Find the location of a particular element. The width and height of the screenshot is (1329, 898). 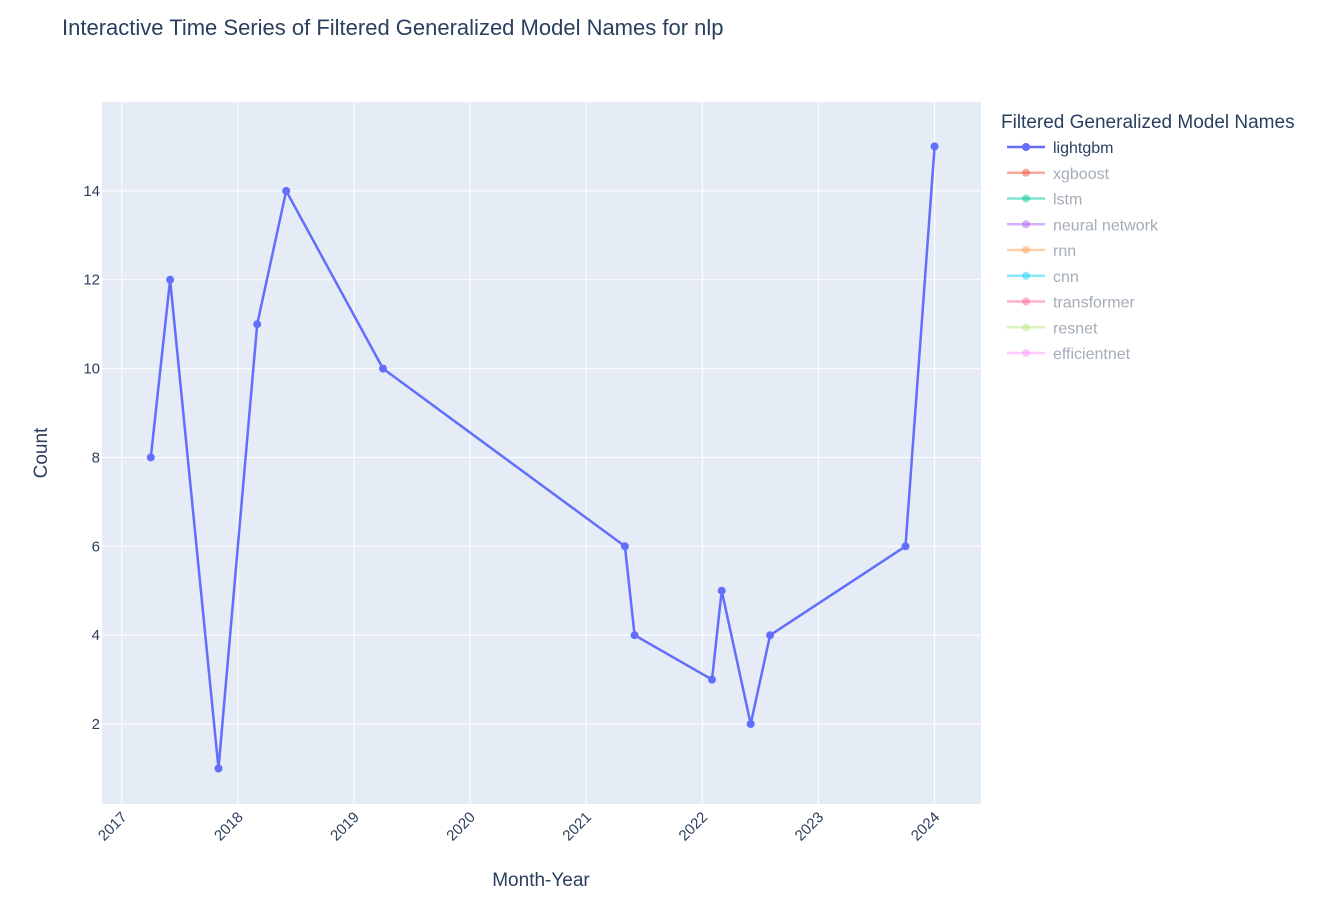

legend-item-lstm: lstm is located at coordinates (1044, 200).